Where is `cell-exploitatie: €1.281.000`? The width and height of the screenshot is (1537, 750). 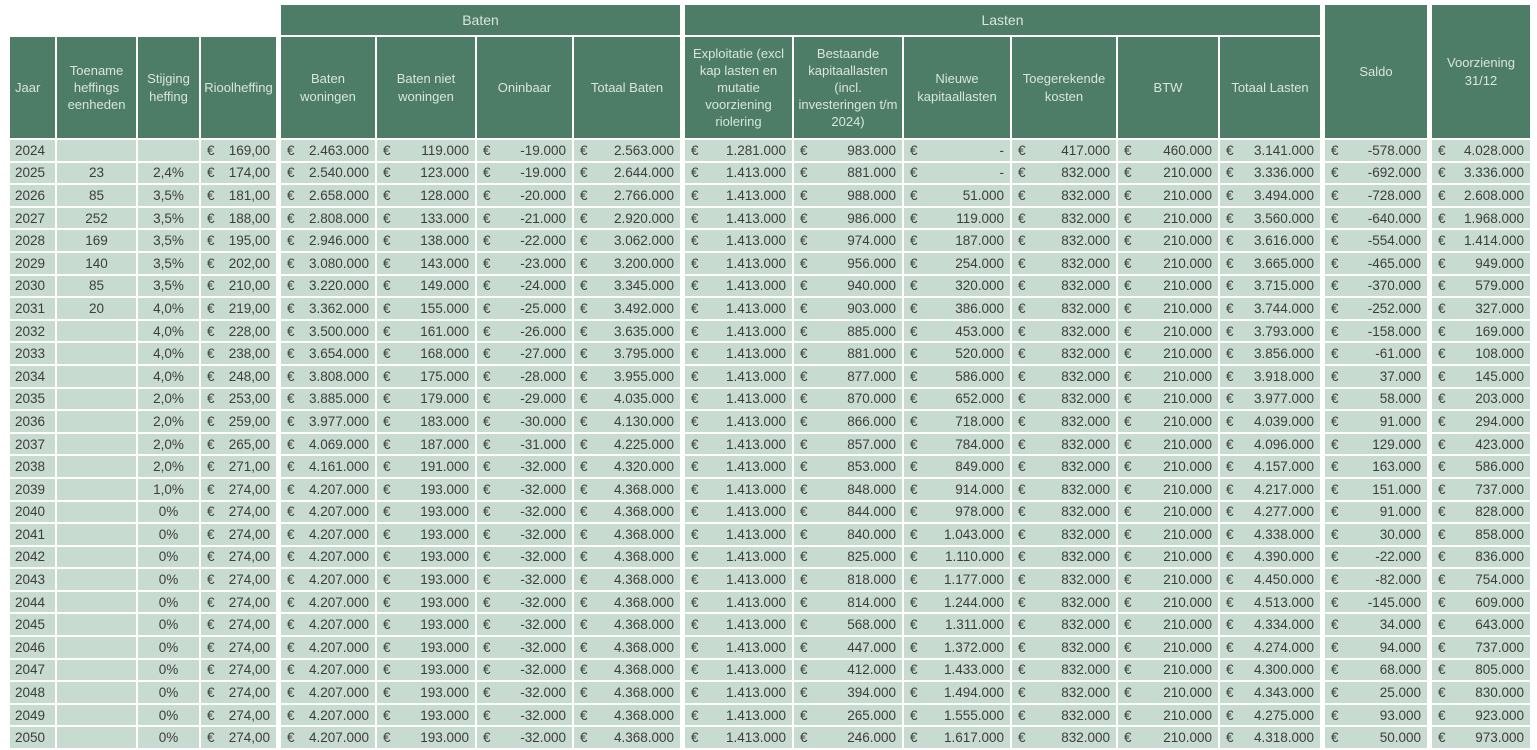 cell-exploitatie: €1.281.000 is located at coordinates (738, 150).